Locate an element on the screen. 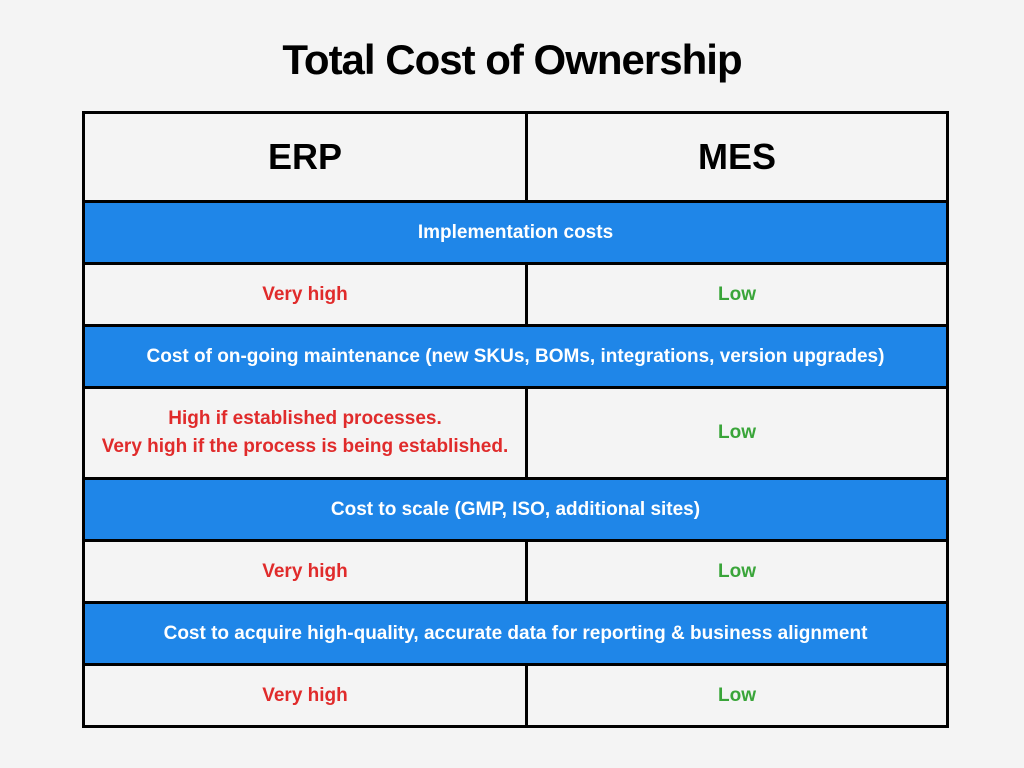 This screenshot has width=1024, height=768. page-title: Total Cost of Ownership is located at coordinates (512, 59).